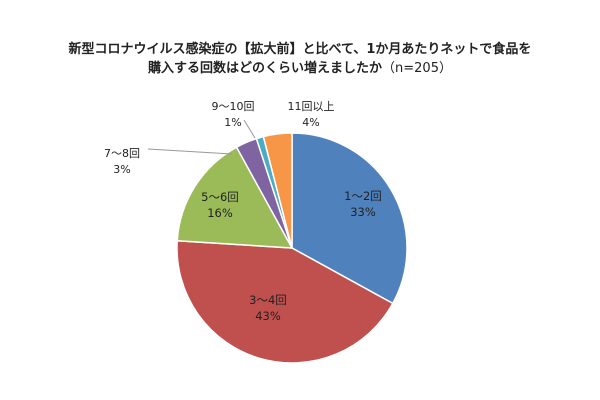 This screenshot has height=400, width=600. Describe the element at coordinates (311, 106) in the screenshot. I see `slice-label-11-plus: 11回以上` at that location.